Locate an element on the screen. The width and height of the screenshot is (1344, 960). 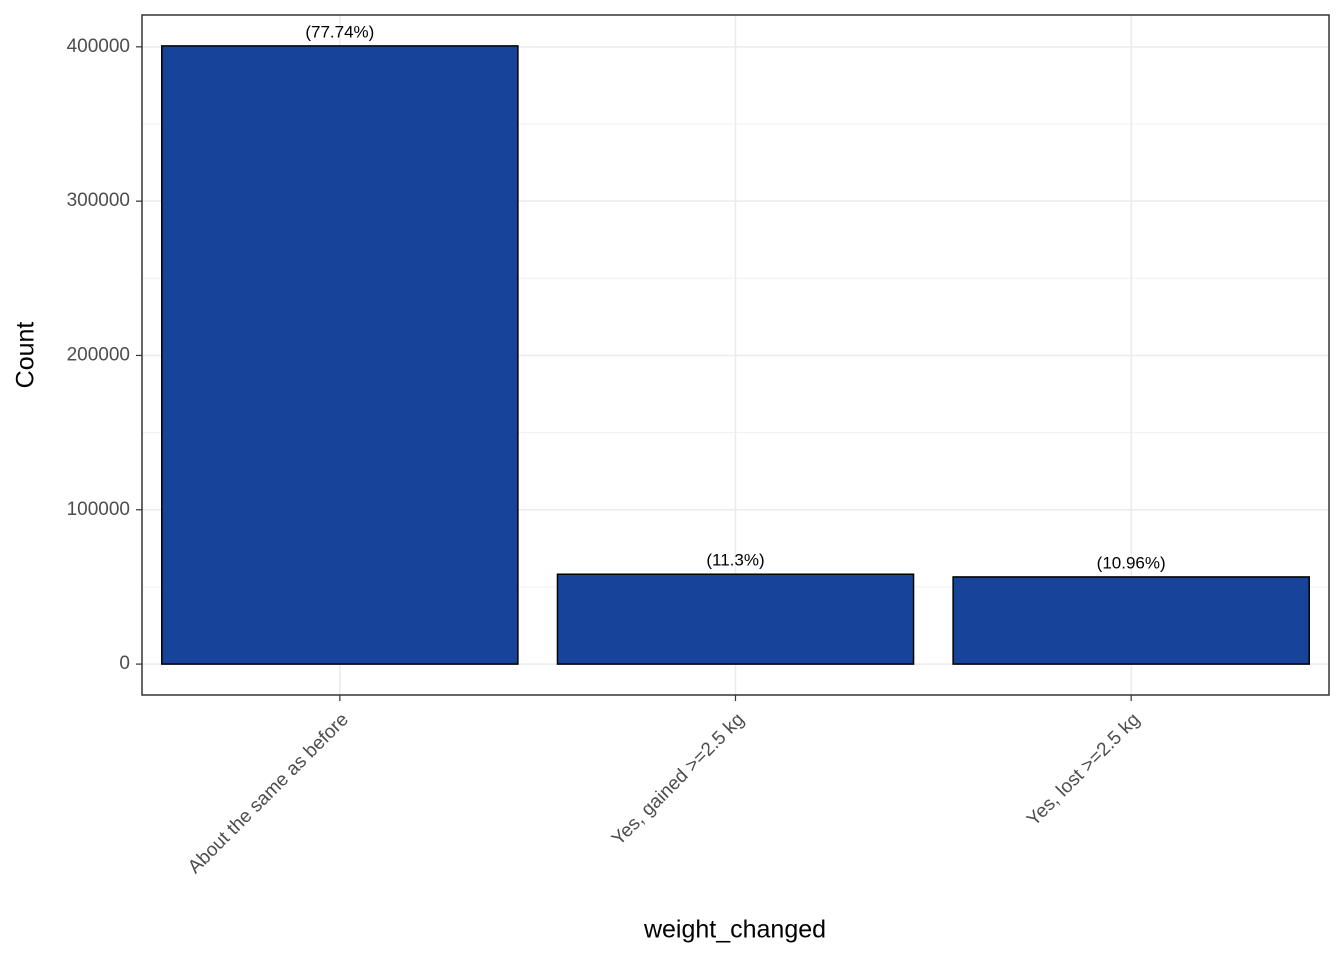
x-tick-label: Yes, gained >=2.5 kg is located at coordinates (678, 779).